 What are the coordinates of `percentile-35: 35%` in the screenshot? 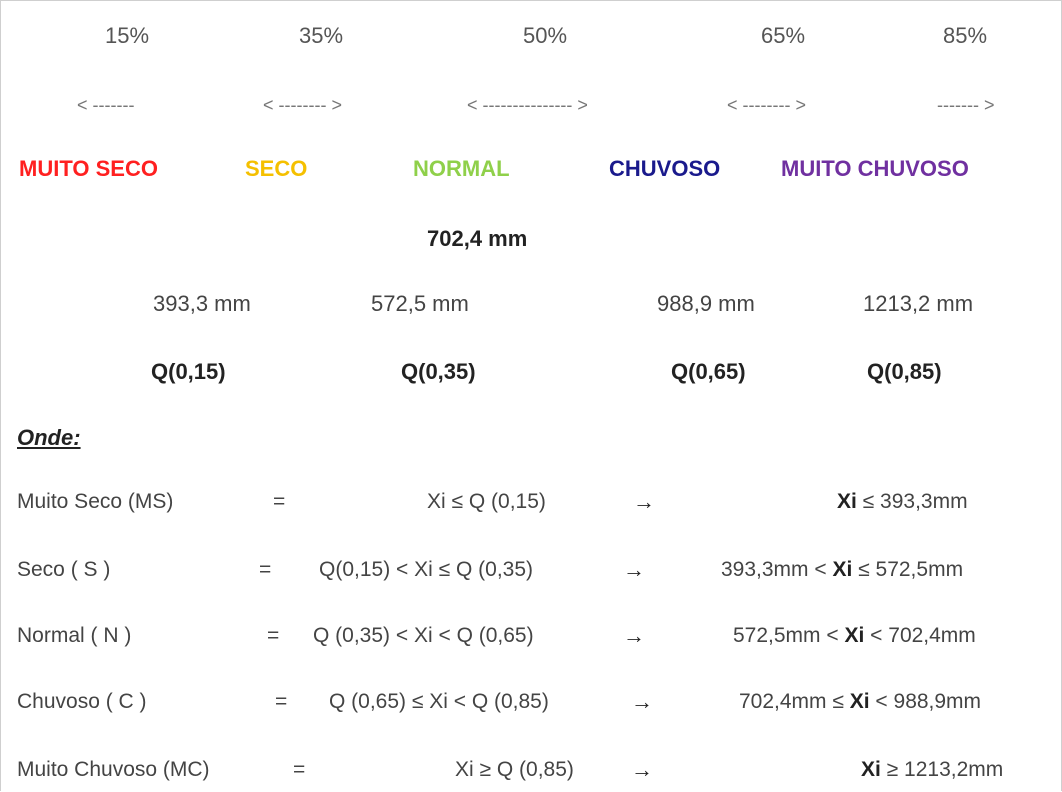 It's located at (321, 35).